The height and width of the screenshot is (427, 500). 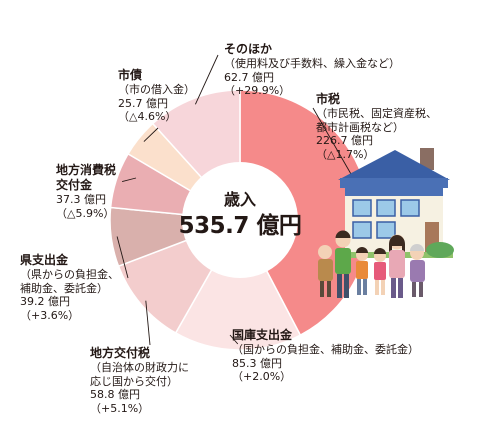 What do you see at coordinates (344, 140) in the screenshot?
I see `slice-amount: 226.7 億円` at bounding box center [344, 140].